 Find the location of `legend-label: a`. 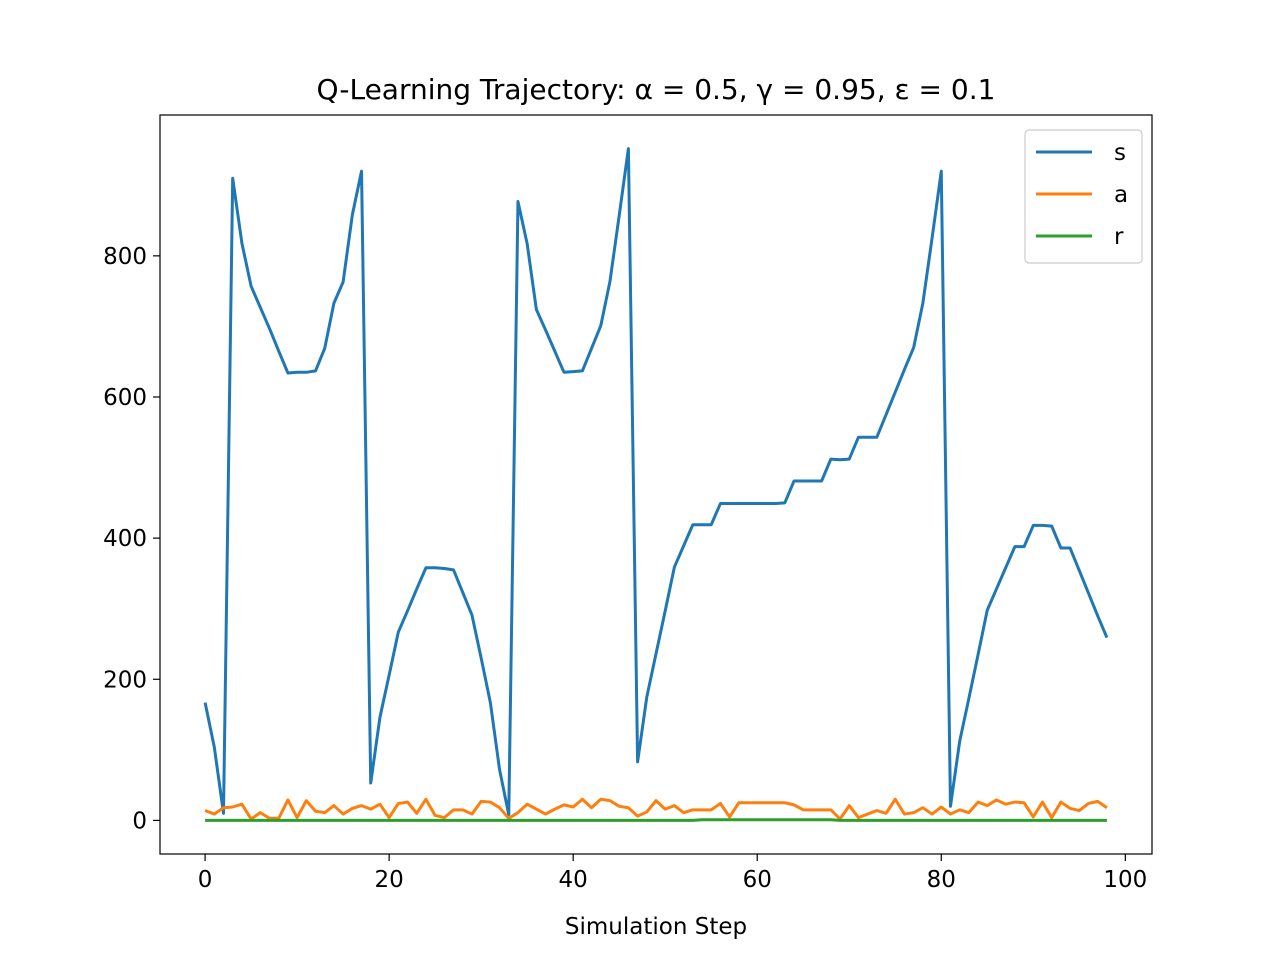

legend-label: a is located at coordinates (1121, 195).